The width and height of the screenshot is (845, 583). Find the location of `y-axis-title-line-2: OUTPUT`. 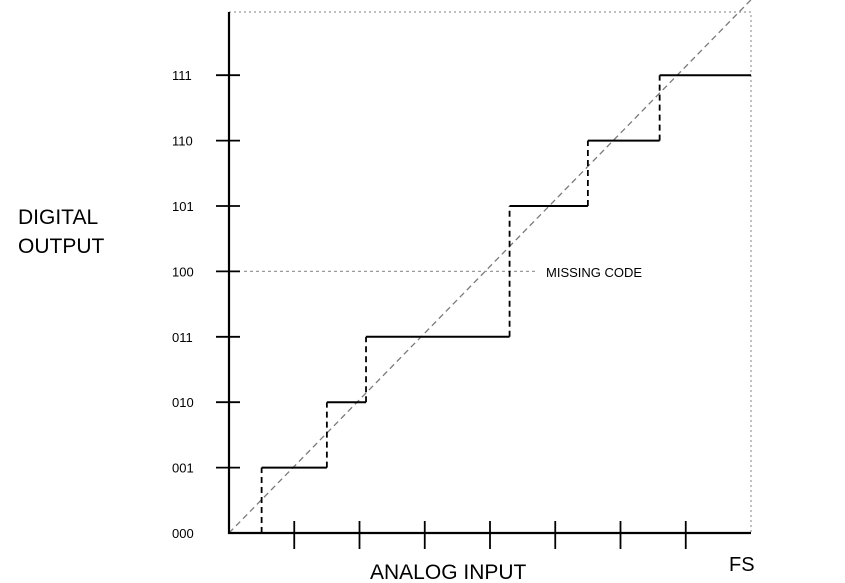

y-axis-title-line-2: OUTPUT is located at coordinates (61, 246).